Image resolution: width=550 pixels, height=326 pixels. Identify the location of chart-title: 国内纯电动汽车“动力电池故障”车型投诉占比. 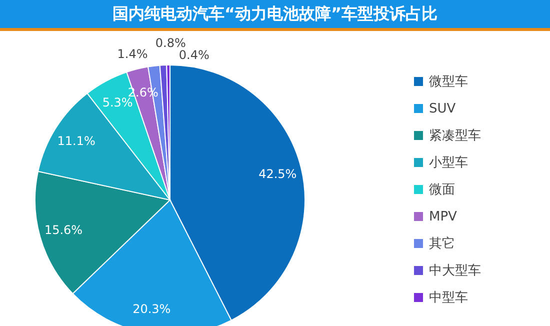
(275, 15).